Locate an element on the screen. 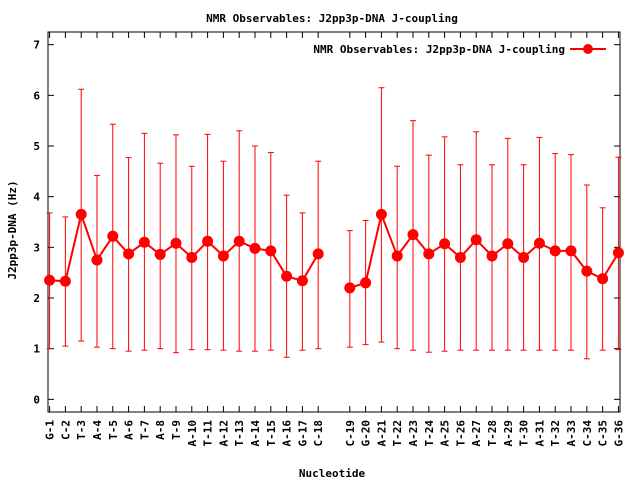 The width and height of the screenshot is (640, 480). x-tick-label: T-30 is located at coordinates (524, 433).